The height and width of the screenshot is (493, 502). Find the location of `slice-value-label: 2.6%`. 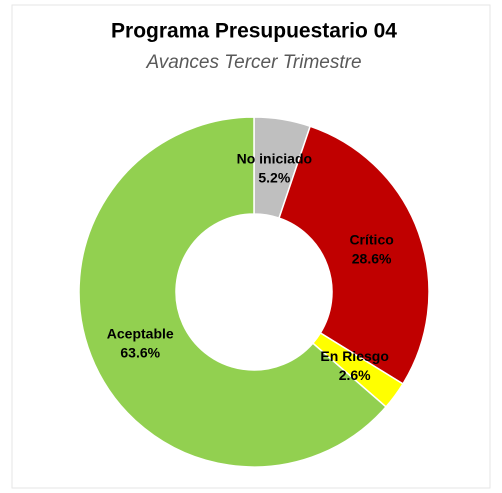

slice-value-label: 2.6% is located at coordinates (355, 375).